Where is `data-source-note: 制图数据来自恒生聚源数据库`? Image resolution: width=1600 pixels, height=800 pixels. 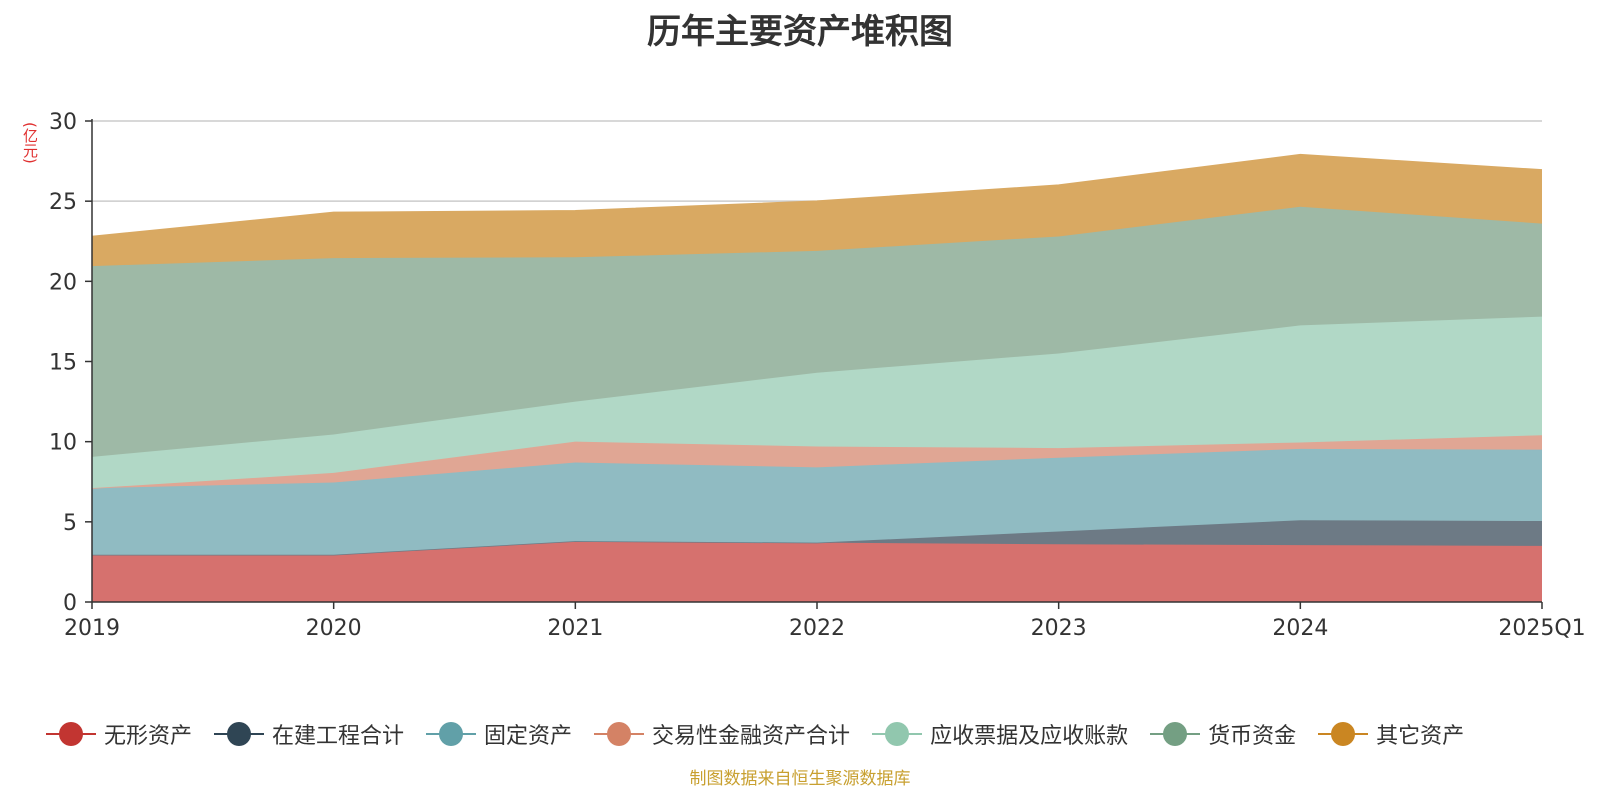 data-source-note: 制图数据来自恒生聚源数据库 is located at coordinates (800, 779).